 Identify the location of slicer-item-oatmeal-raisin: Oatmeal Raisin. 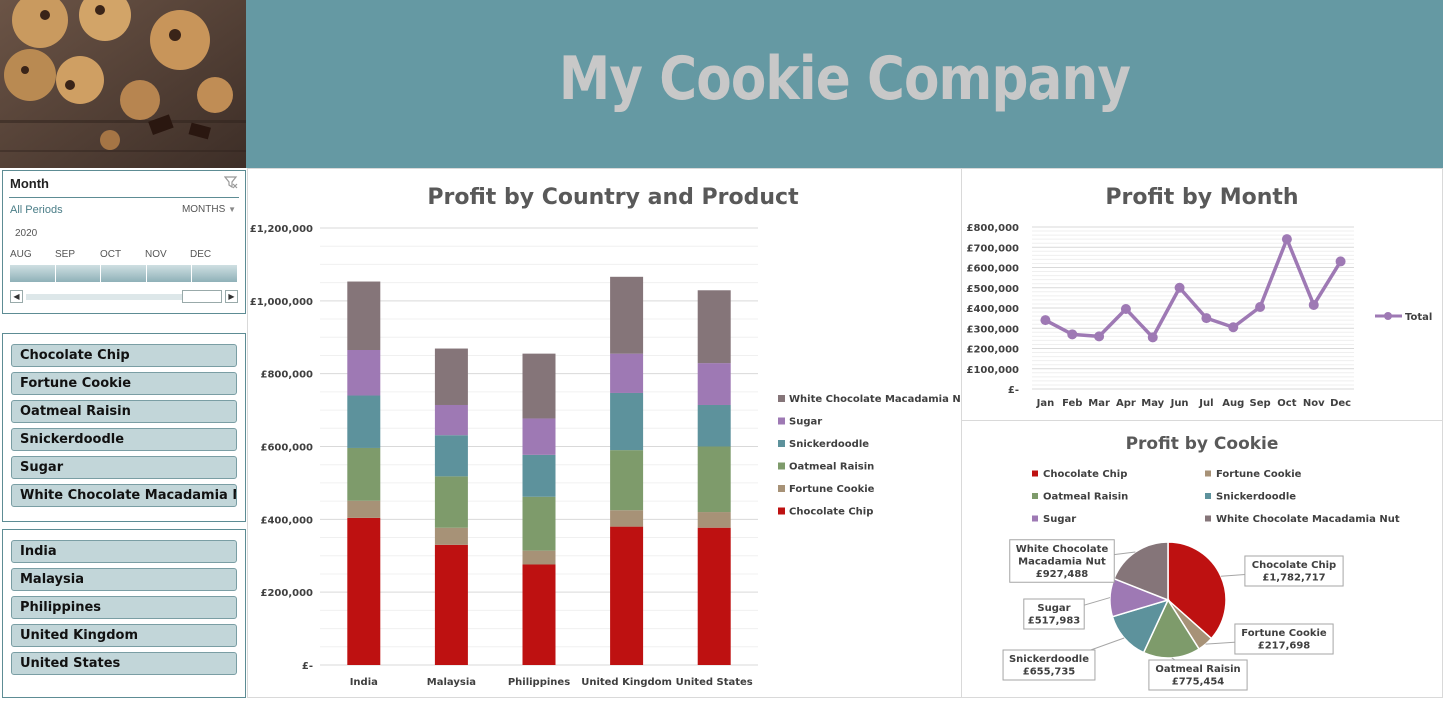
(124, 411).